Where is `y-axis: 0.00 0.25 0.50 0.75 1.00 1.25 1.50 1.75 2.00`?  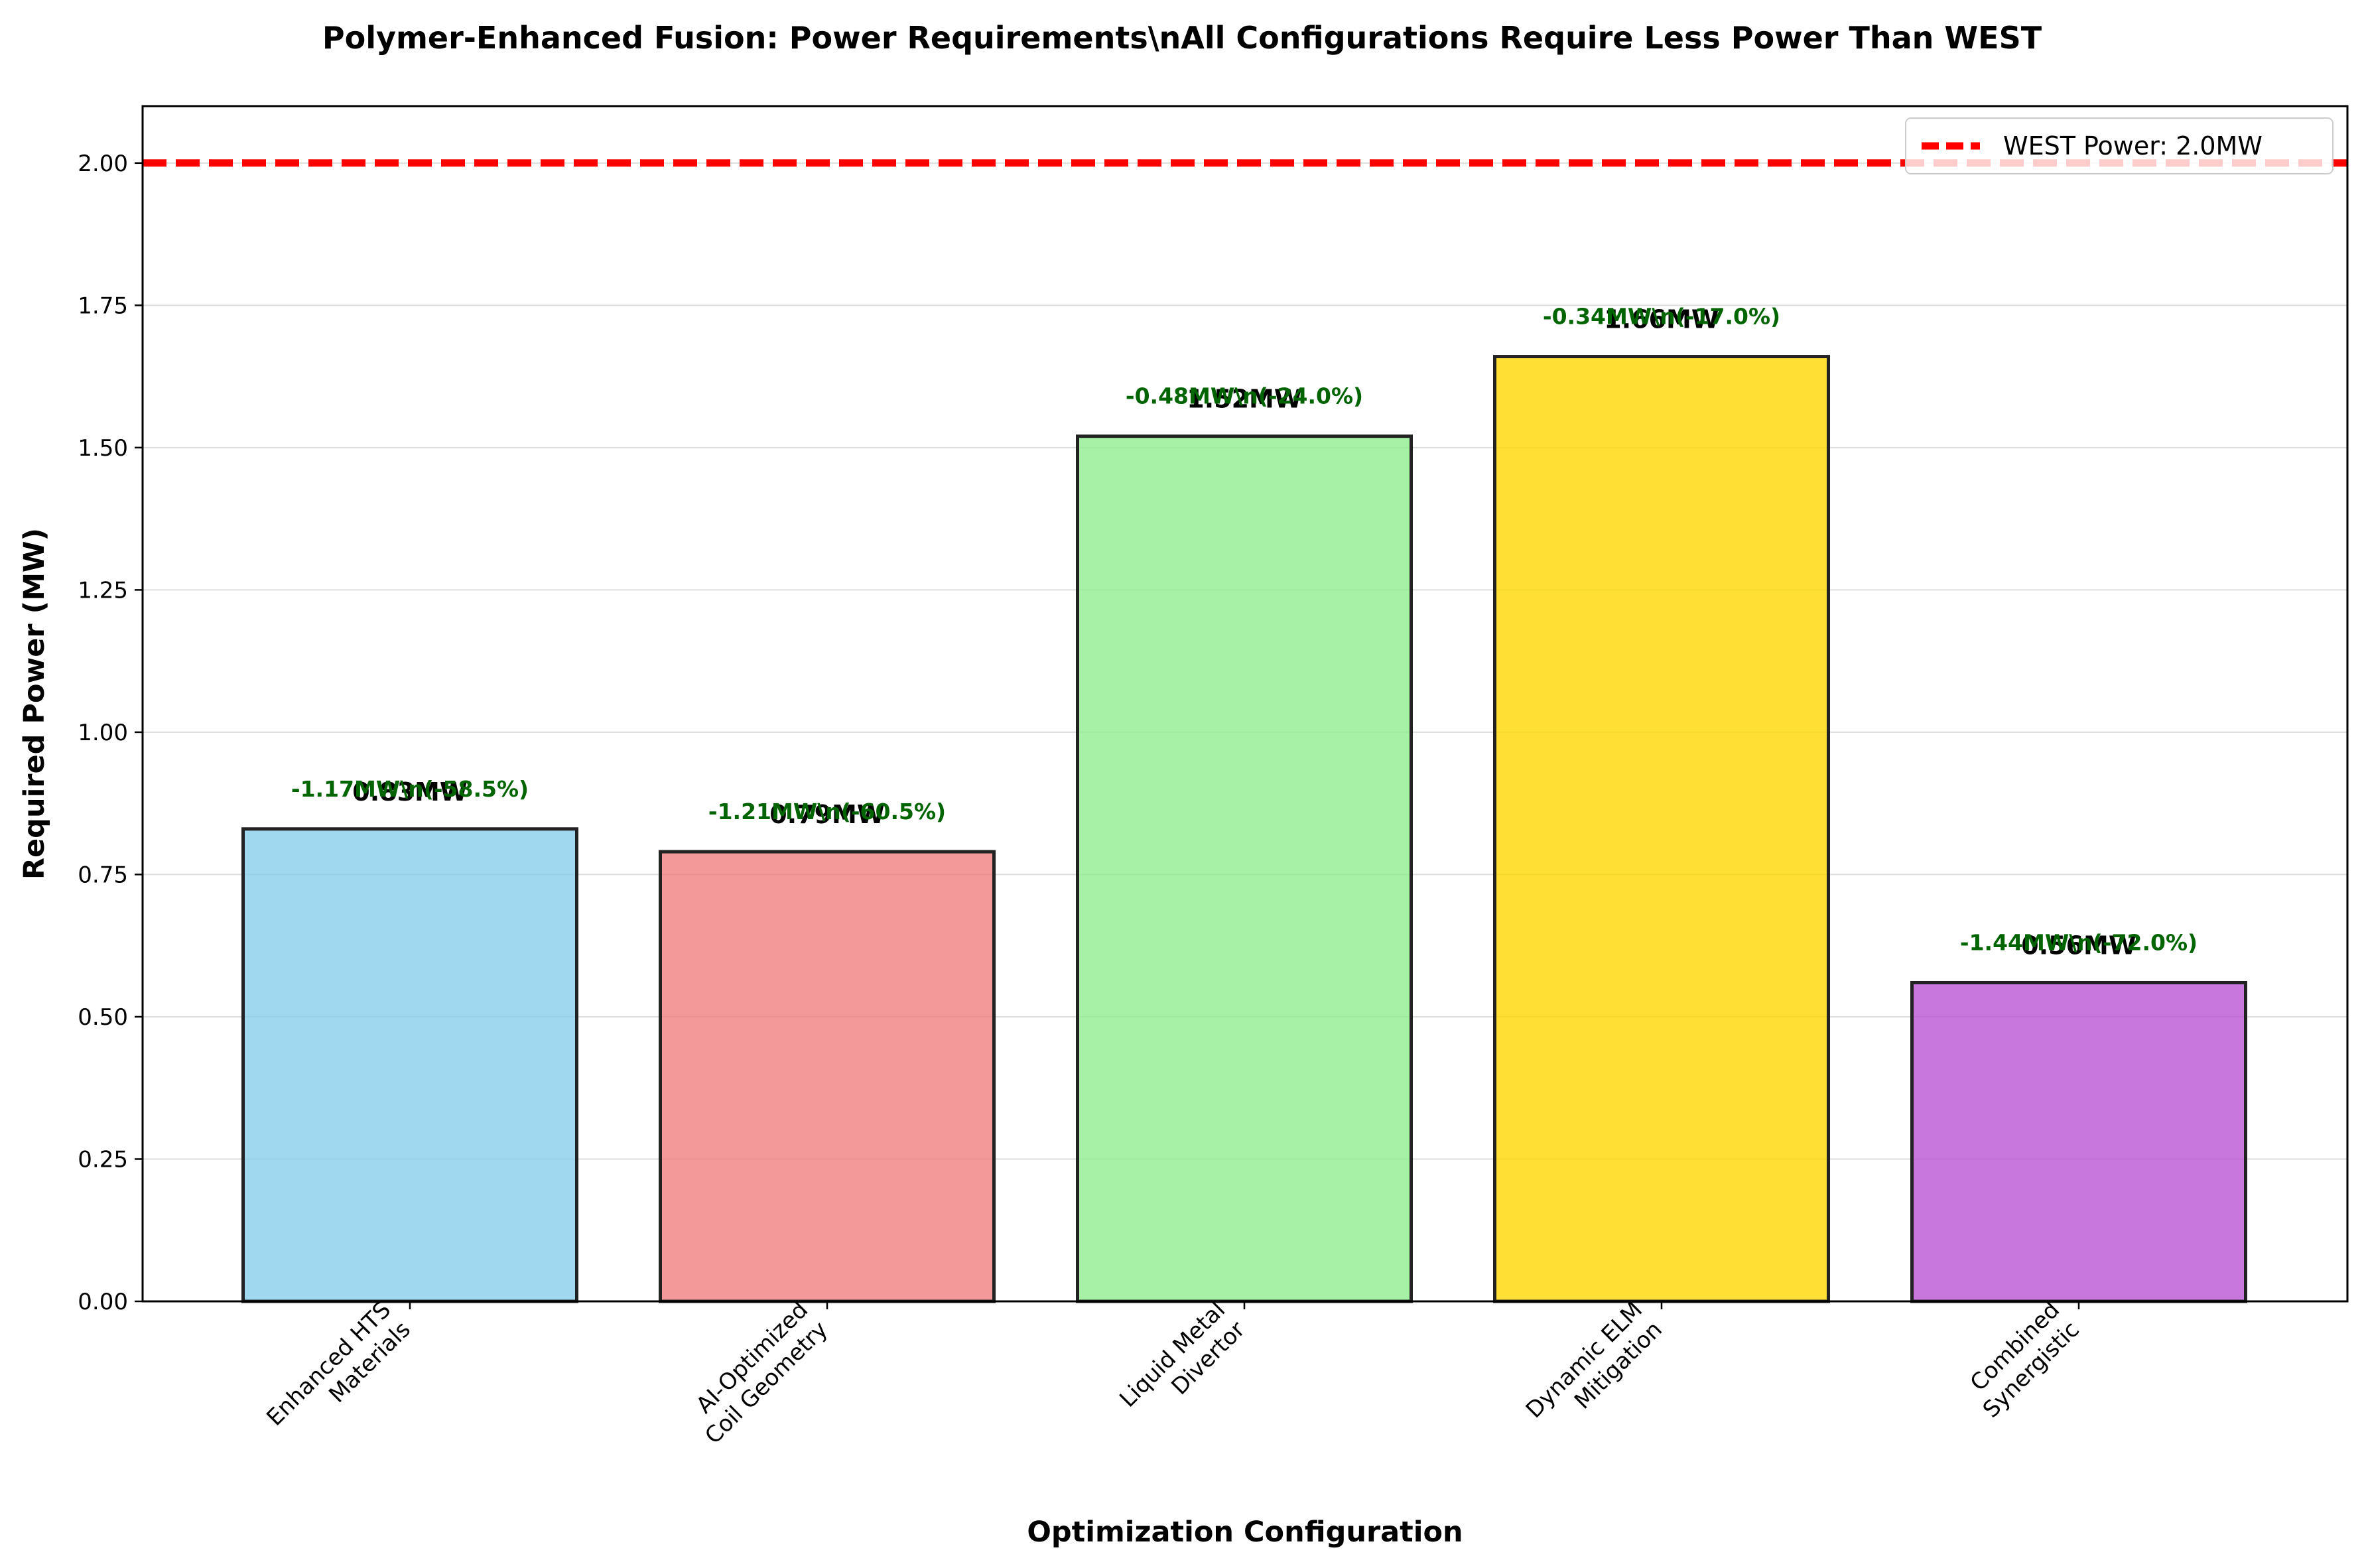
y-axis: 0.00 0.25 0.50 0.75 1.00 1.25 1.50 1.75 2.00 is located at coordinates (110, 733).